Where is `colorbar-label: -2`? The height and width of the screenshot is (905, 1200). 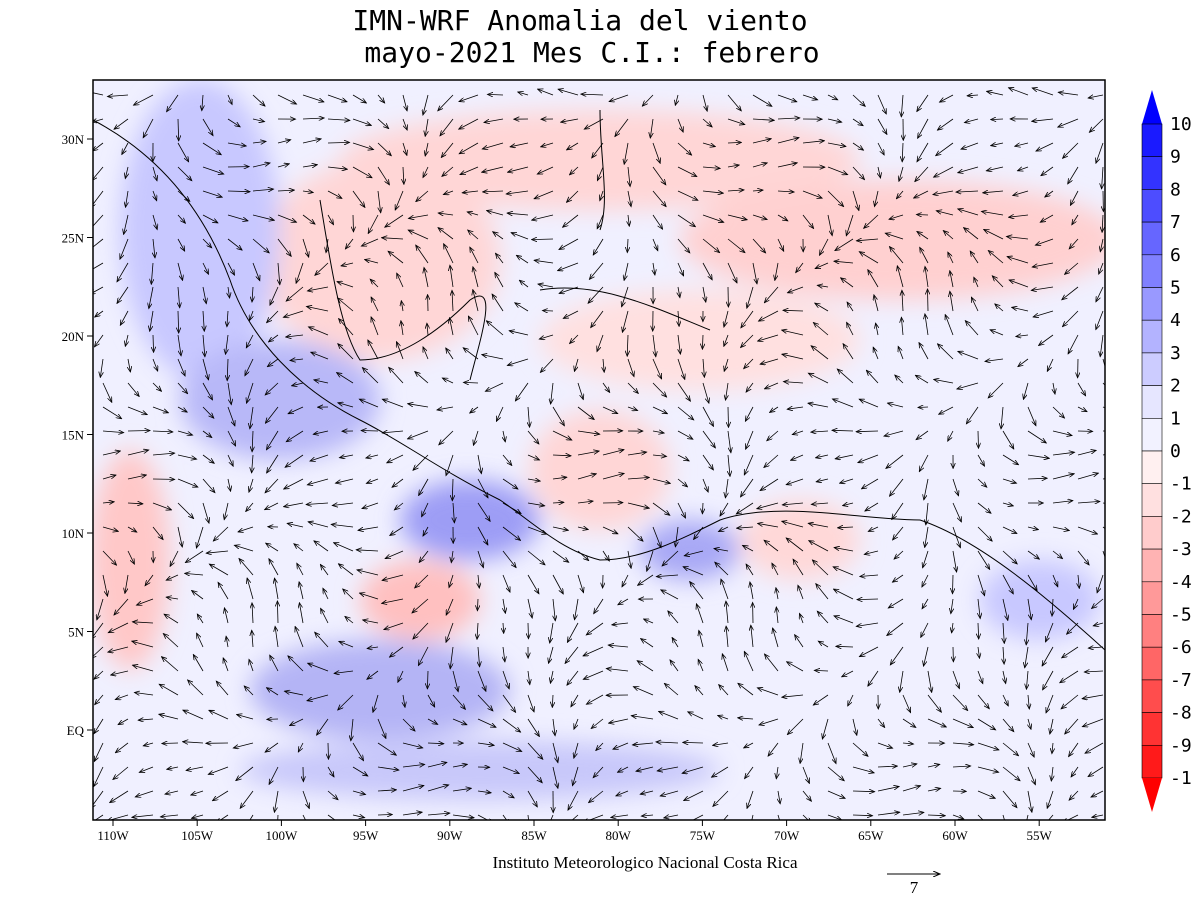 colorbar-label: -2 is located at coordinates (1181, 516).